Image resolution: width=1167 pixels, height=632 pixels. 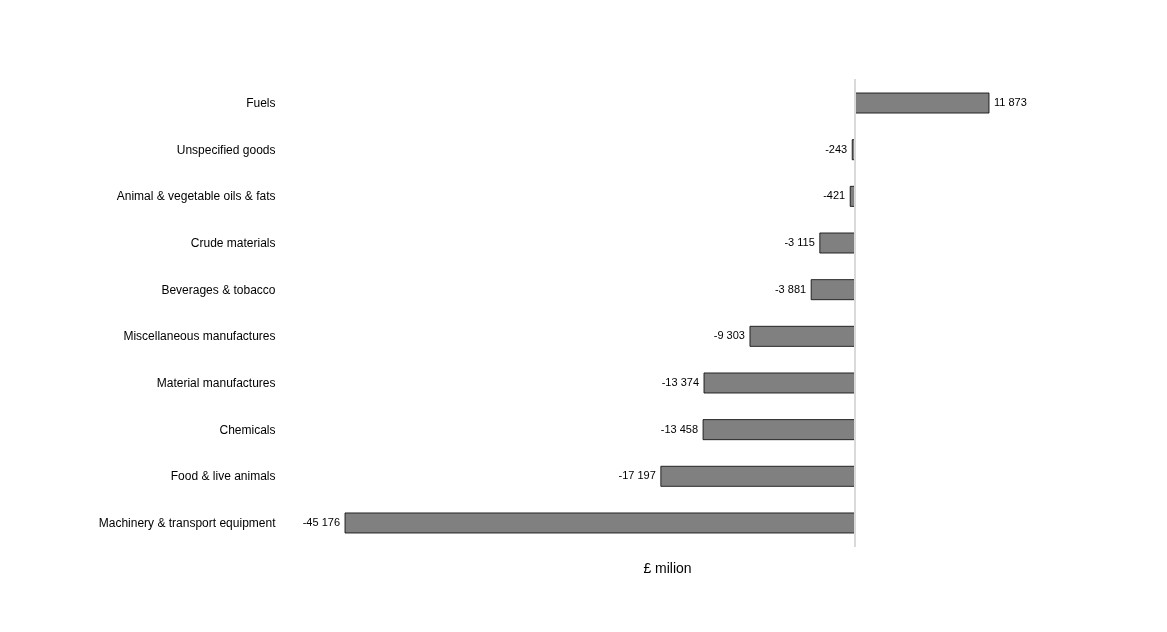 I want to click on y-tick-label: Machinery & transport equipment, so click(x=187, y=522).